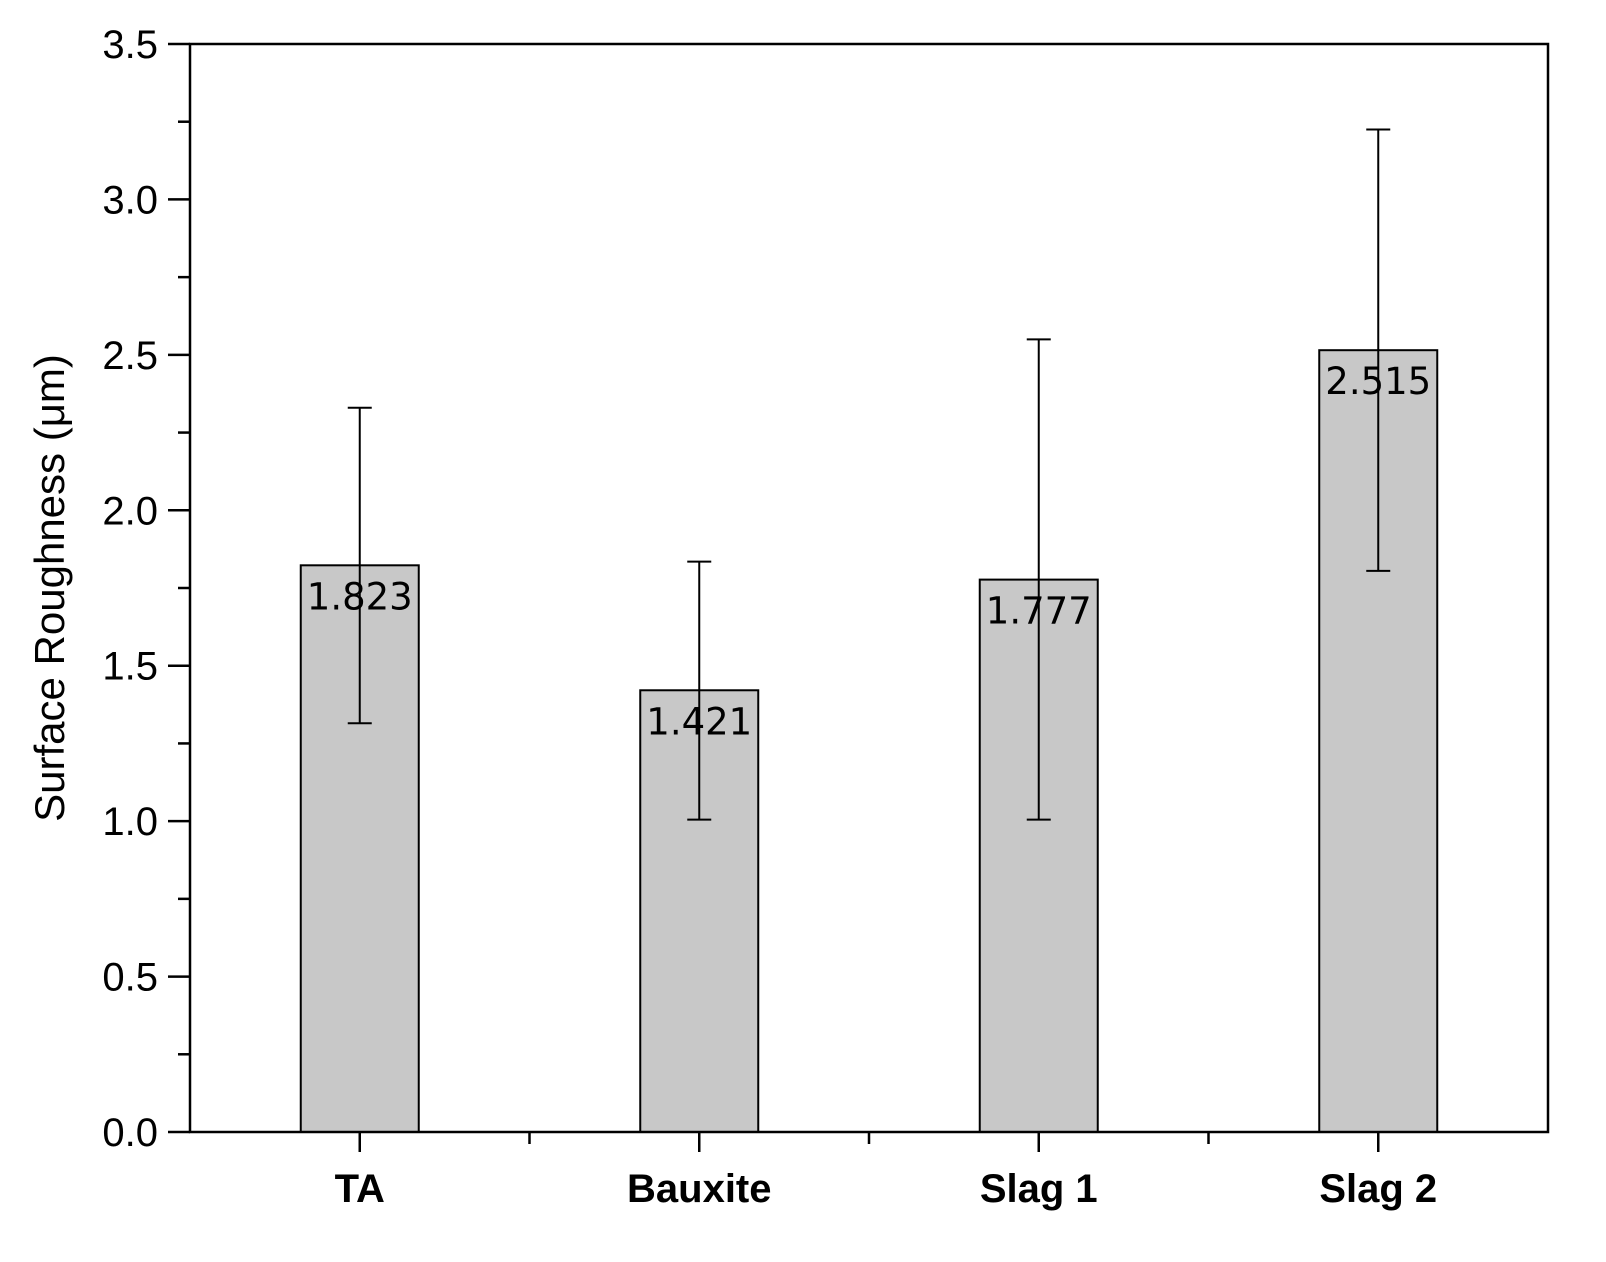  What do you see at coordinates (886, 1171) in the screenshot?
I see `x-axis-ticks: TA Bauxite Slag 1 Slag 2` at bounding box center [886, 1171].